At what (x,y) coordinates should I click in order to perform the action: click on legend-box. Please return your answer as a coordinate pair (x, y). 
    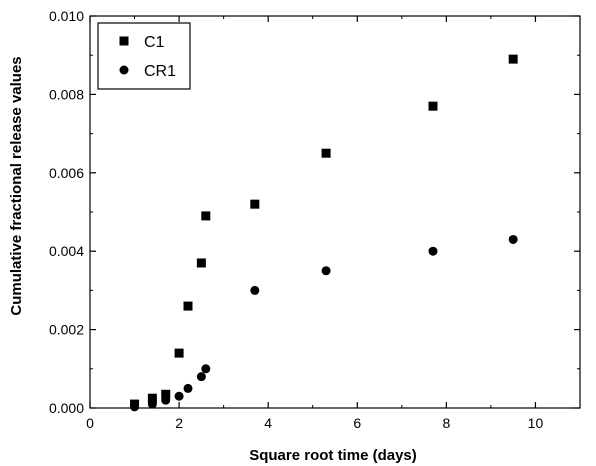
    Looking at the image, I should click on (144, 56).